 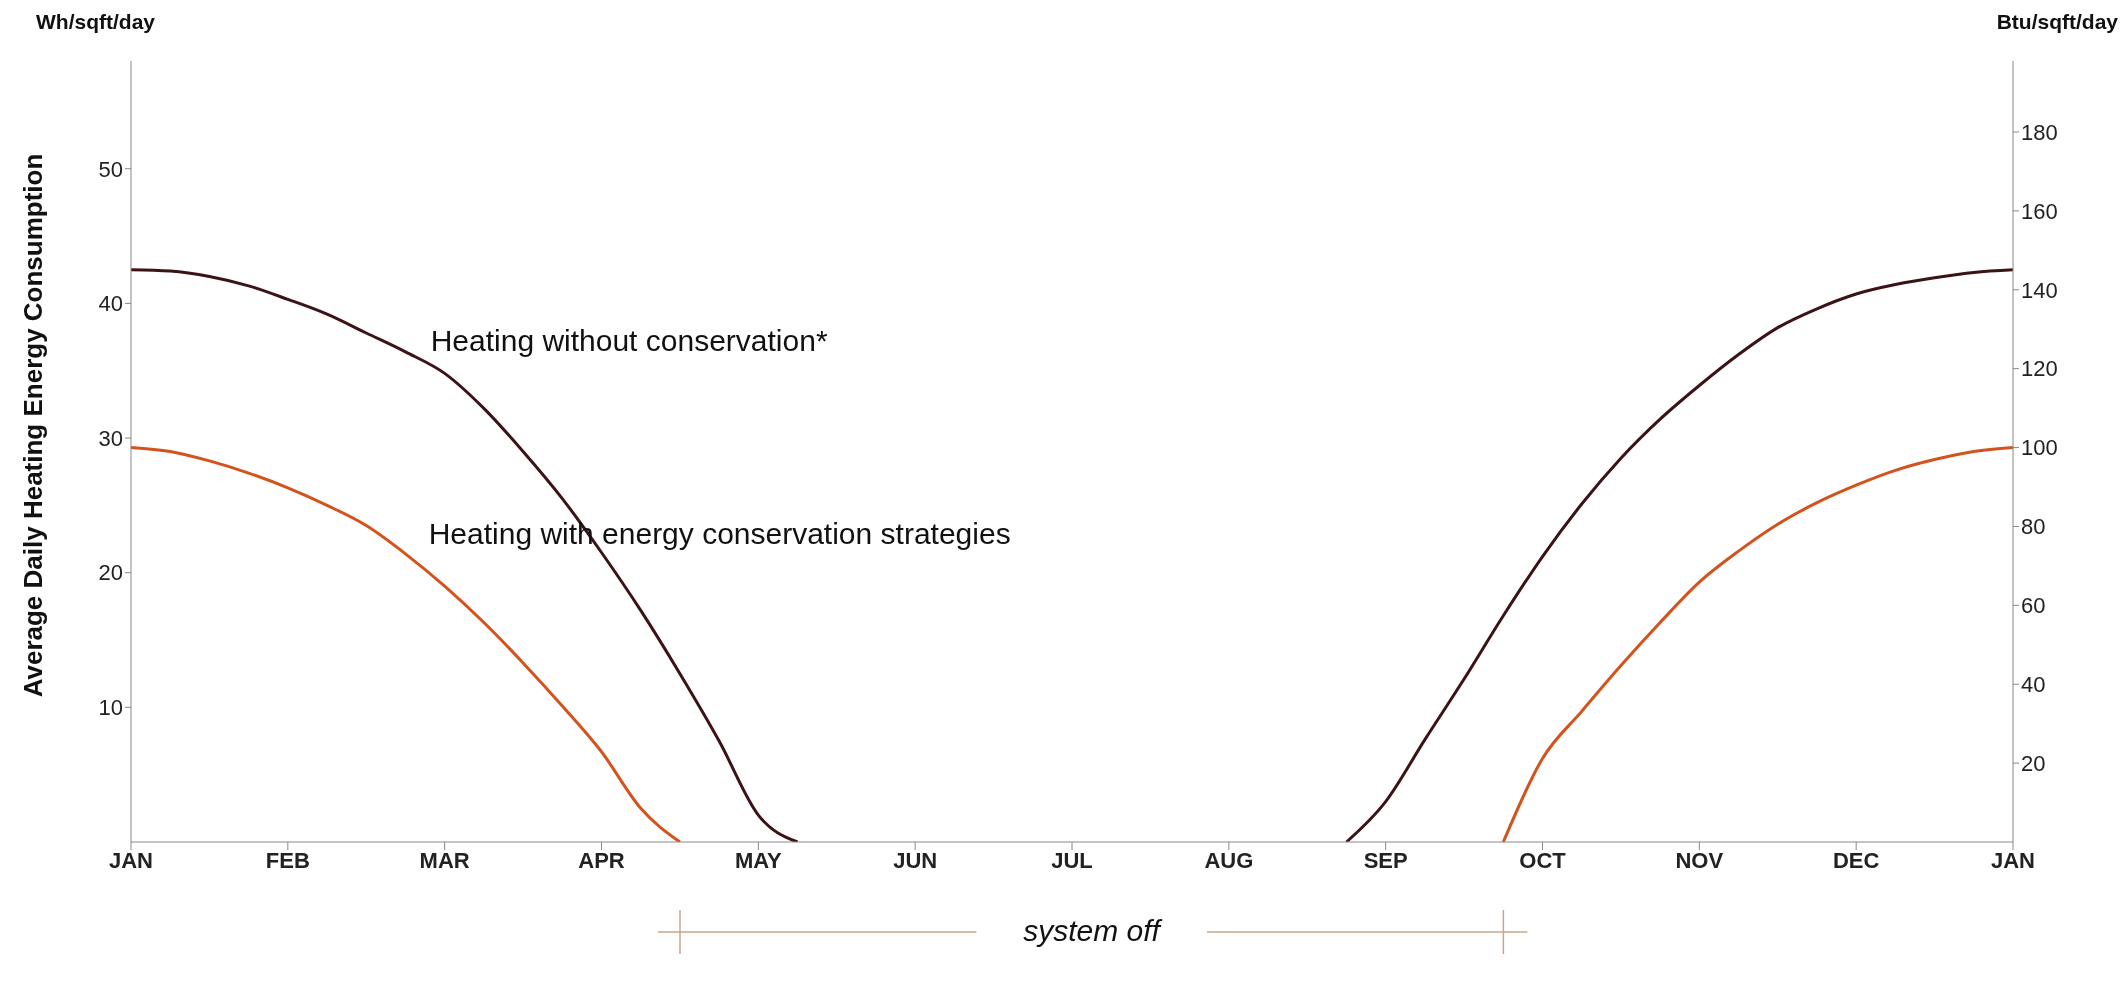 What do you see at coordinates (2039, 132) in the screenshot?
I see `y2-tick-label: 180` at bounding box center [2039, 132].